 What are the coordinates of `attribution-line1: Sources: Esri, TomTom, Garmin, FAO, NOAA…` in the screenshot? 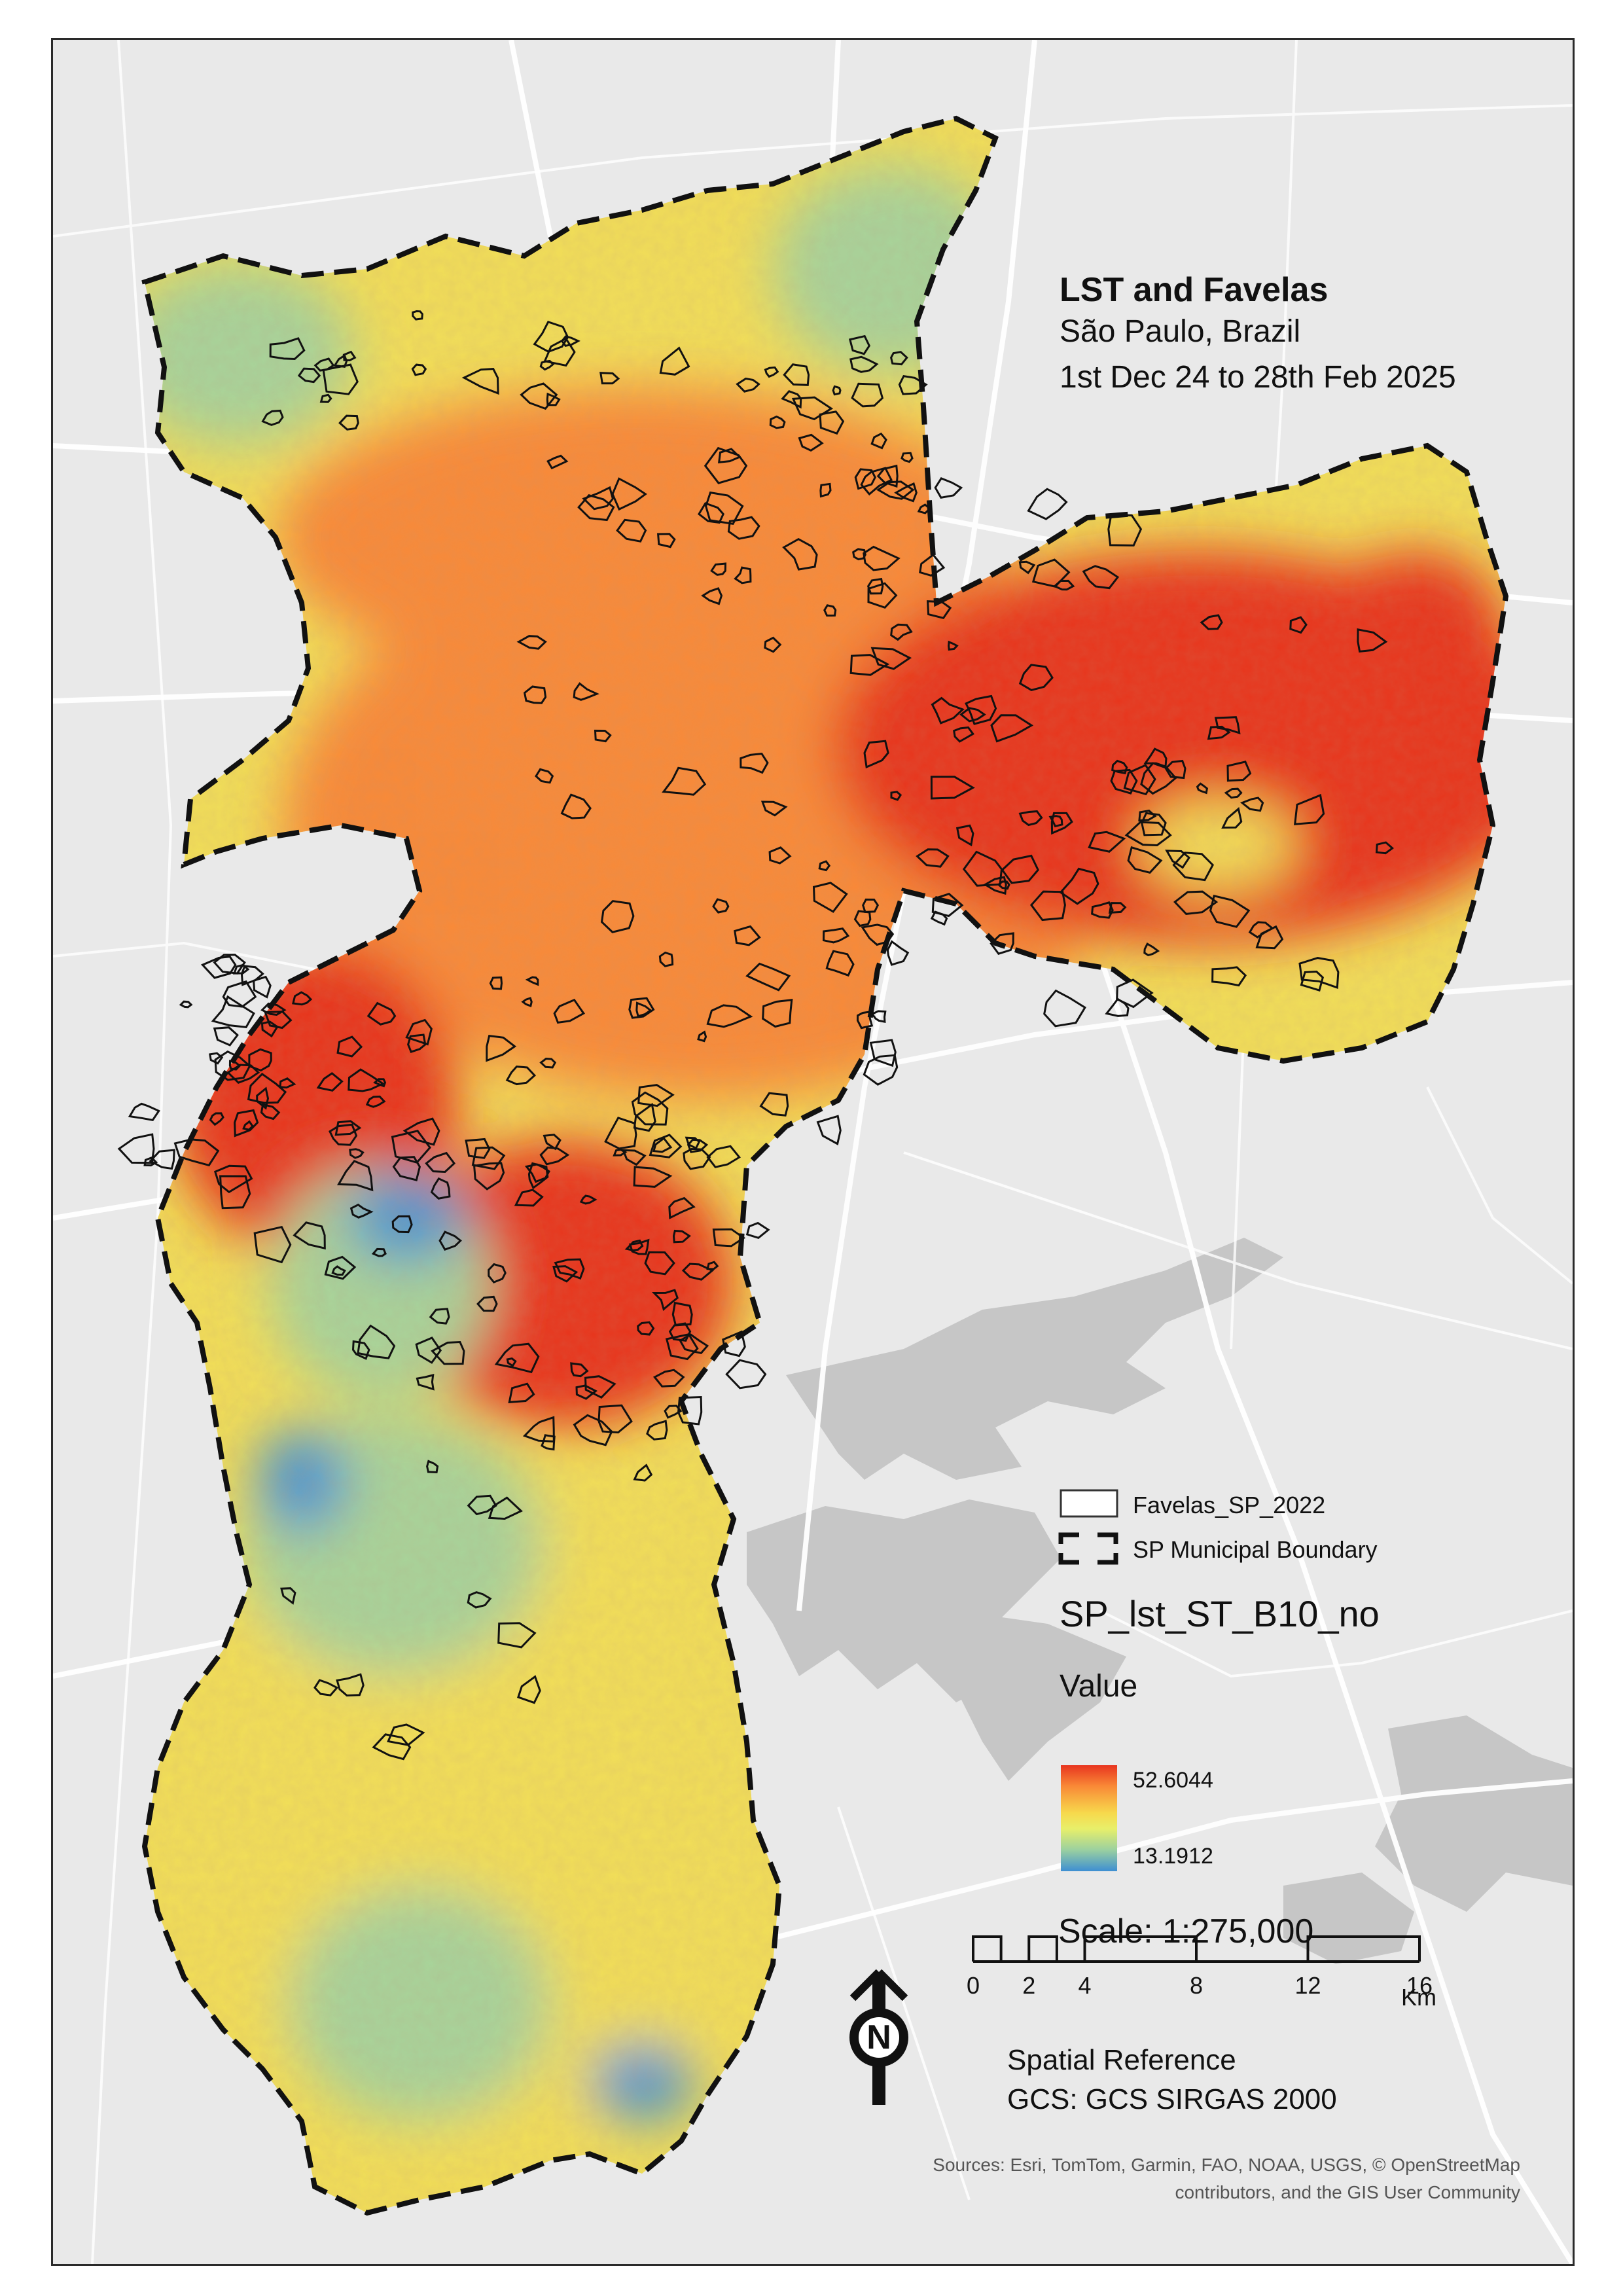 It's located at (1227, 2165).